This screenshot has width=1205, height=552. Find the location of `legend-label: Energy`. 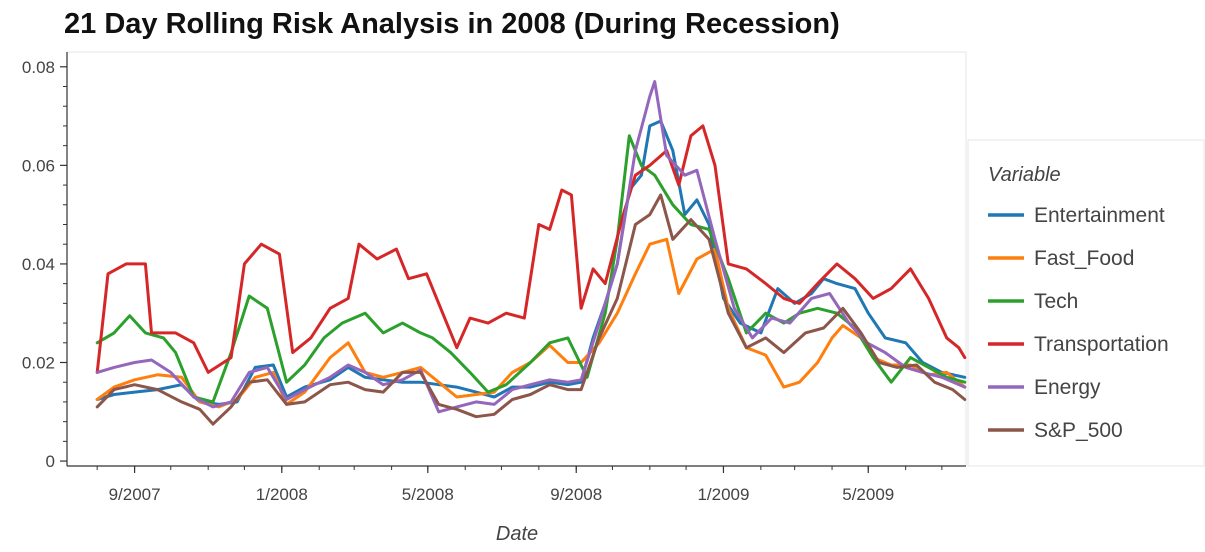

legend-label: Energy is located at coordinates (1067, 387).